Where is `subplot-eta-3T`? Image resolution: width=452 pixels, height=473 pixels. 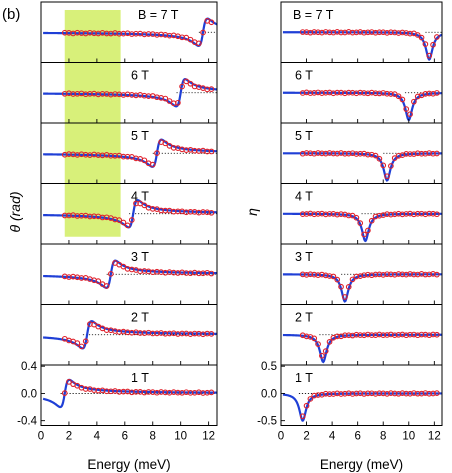 subplot-eta-3T is located at coordinates (361, 274).